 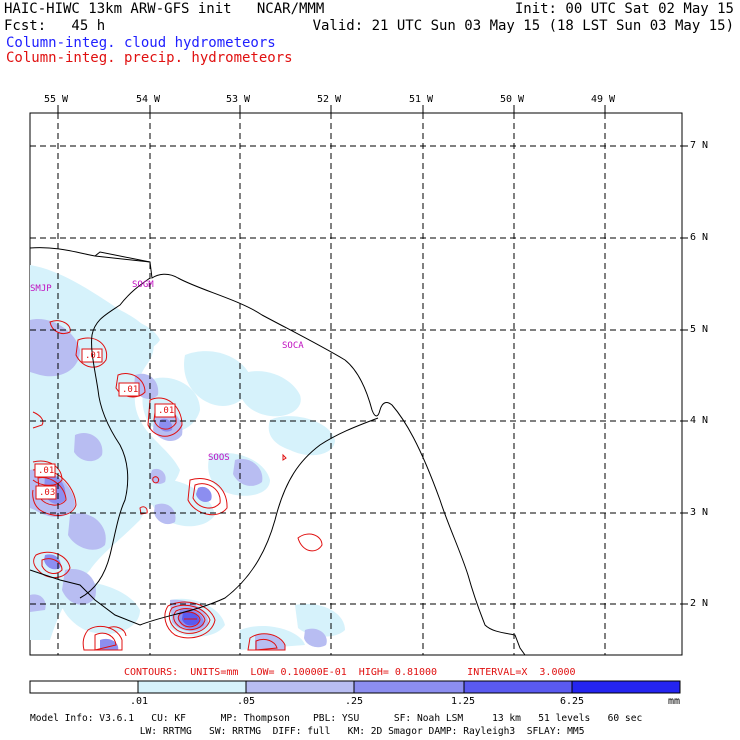 I want to click on contour-label-boxes, so click(x=105, y=424).